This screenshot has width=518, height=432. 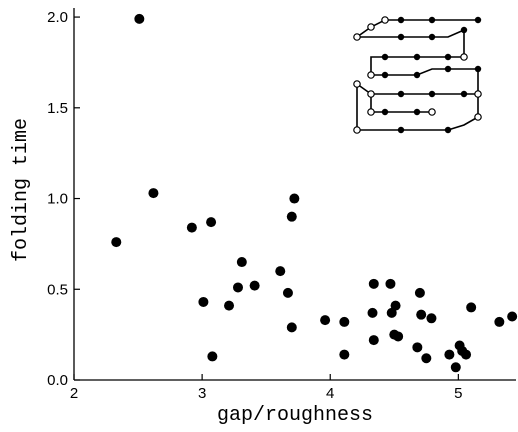 I want to click on x-tick-label: 3, so click(x=202, y=393).